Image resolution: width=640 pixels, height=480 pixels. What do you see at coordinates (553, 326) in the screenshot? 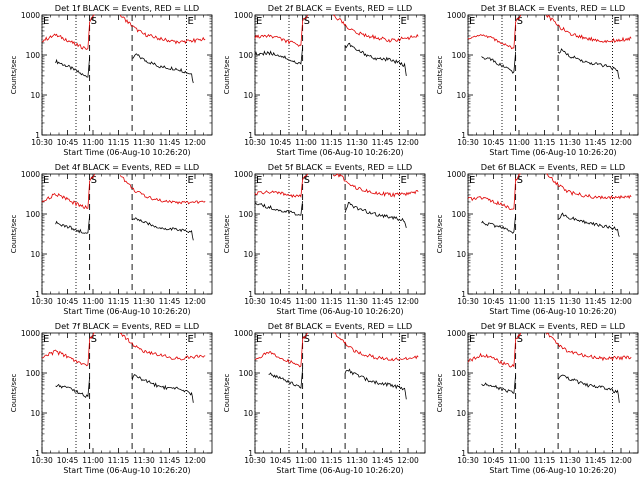
I see `panel-title: Det 9f BLACK = Events, RED = LLD` at bounding box center [553, 326].